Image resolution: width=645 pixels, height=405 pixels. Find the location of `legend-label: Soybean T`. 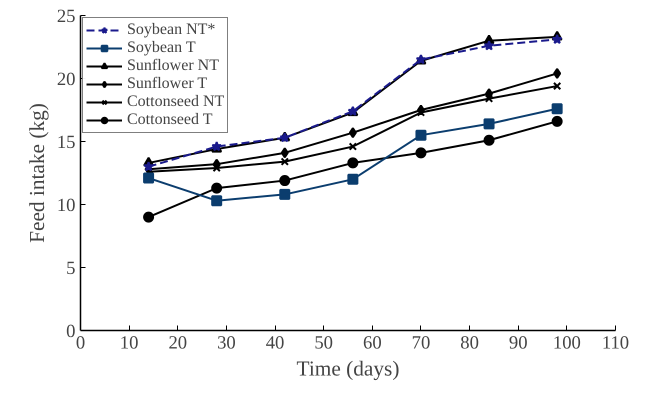

legend-label: Soybean T is located at coordinates (161, 48).